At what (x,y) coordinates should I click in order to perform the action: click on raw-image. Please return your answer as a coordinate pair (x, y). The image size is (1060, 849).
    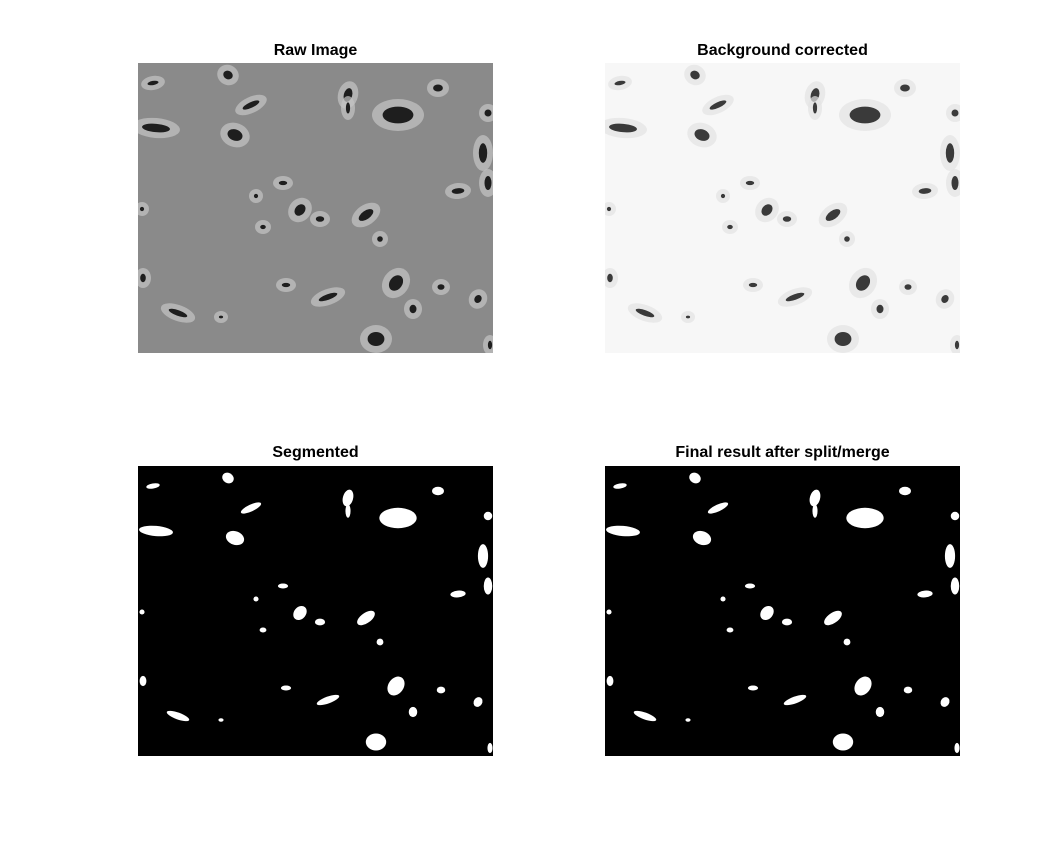
    Looking at the image, I should click on (315, 208).